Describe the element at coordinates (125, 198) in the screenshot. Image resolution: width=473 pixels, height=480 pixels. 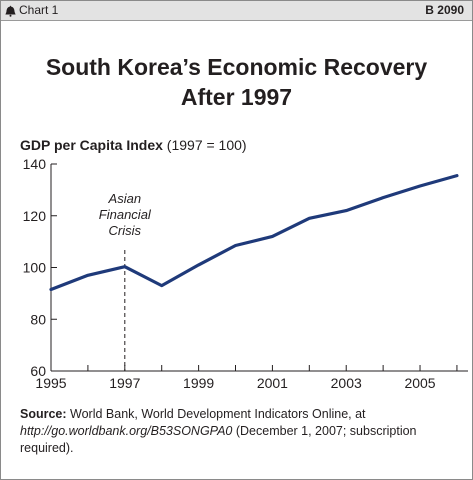
I see `crisis-annotation-label: Asian` at that location.